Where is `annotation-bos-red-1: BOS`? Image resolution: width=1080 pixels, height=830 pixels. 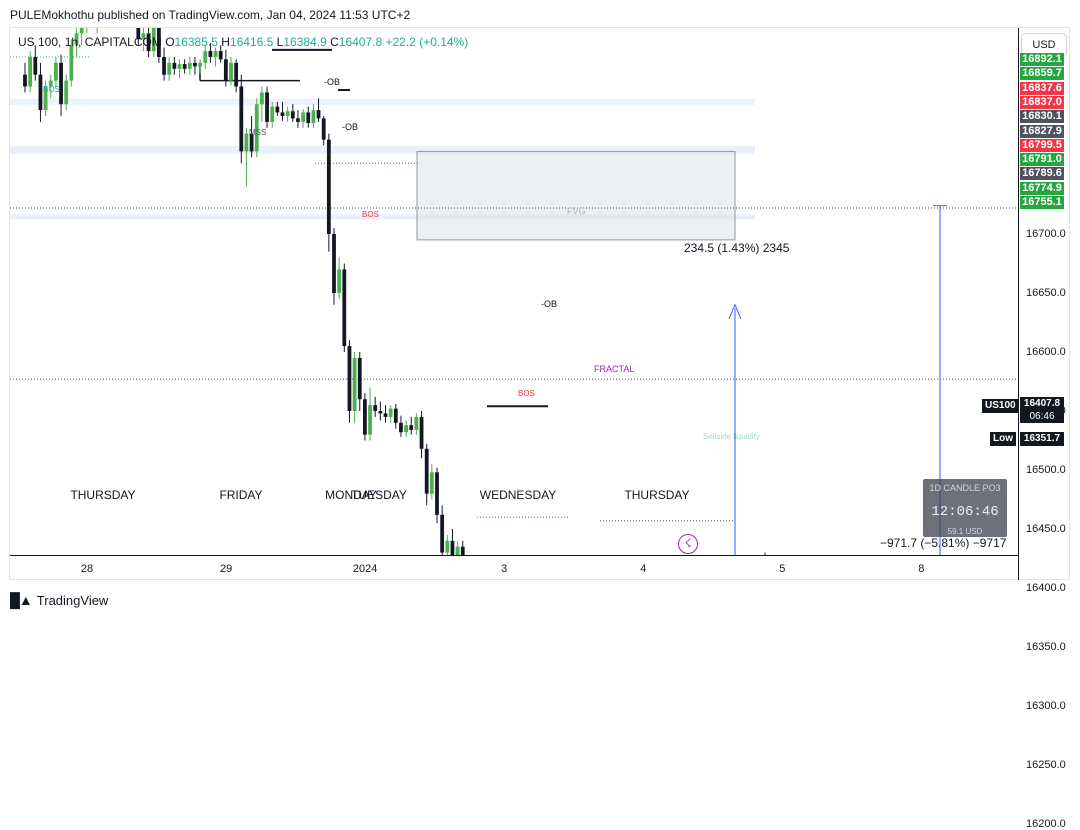 annotation-bos-red-1: BOS is located at coordinates (370, 214).